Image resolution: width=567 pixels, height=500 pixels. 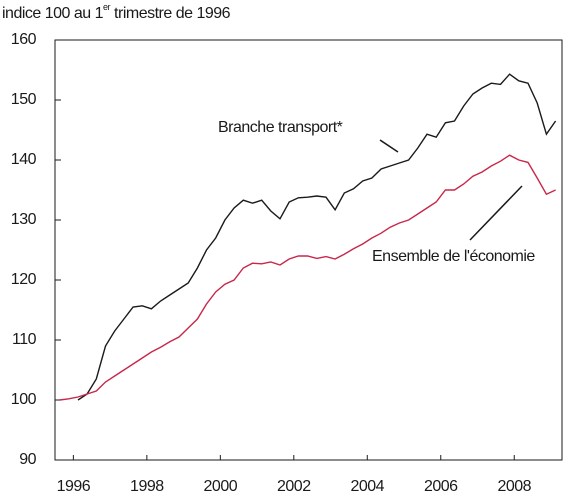 I want to click on y-tick-label: 130, so click(x=24, y=219).